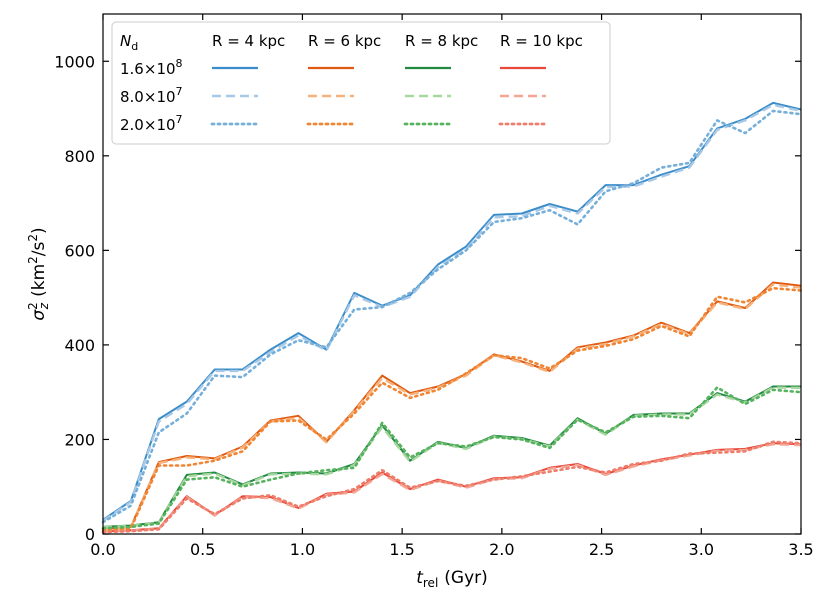 The width and height of the screenshot is (831, 603). I want to click on y-tick-label: 1000, so click(74, 61).